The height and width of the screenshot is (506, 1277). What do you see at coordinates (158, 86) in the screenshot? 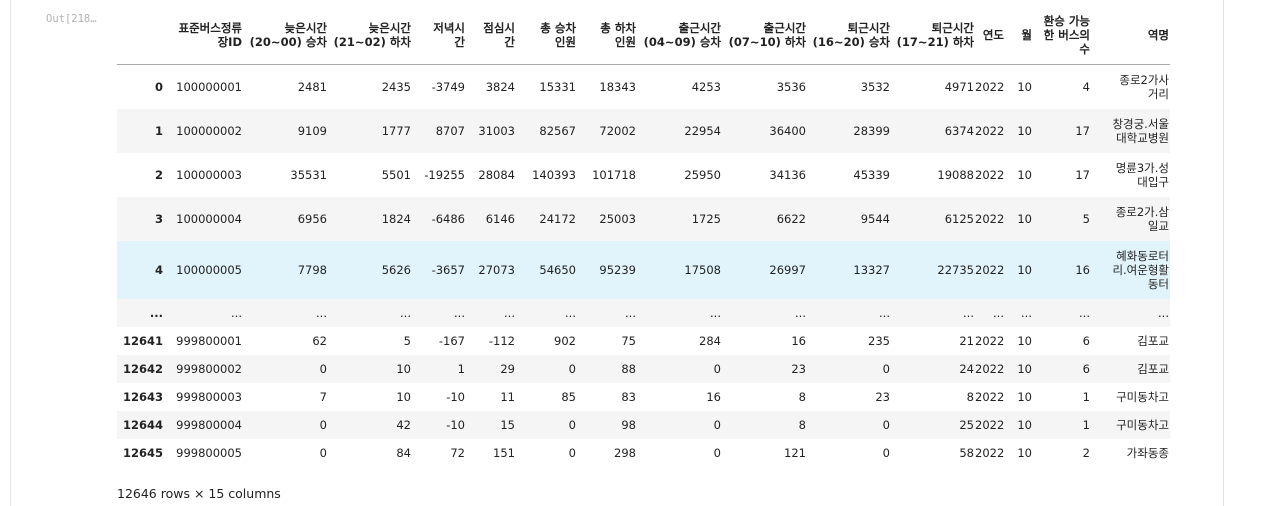
I see `row-index: 0` at bounding box center [158, 86].